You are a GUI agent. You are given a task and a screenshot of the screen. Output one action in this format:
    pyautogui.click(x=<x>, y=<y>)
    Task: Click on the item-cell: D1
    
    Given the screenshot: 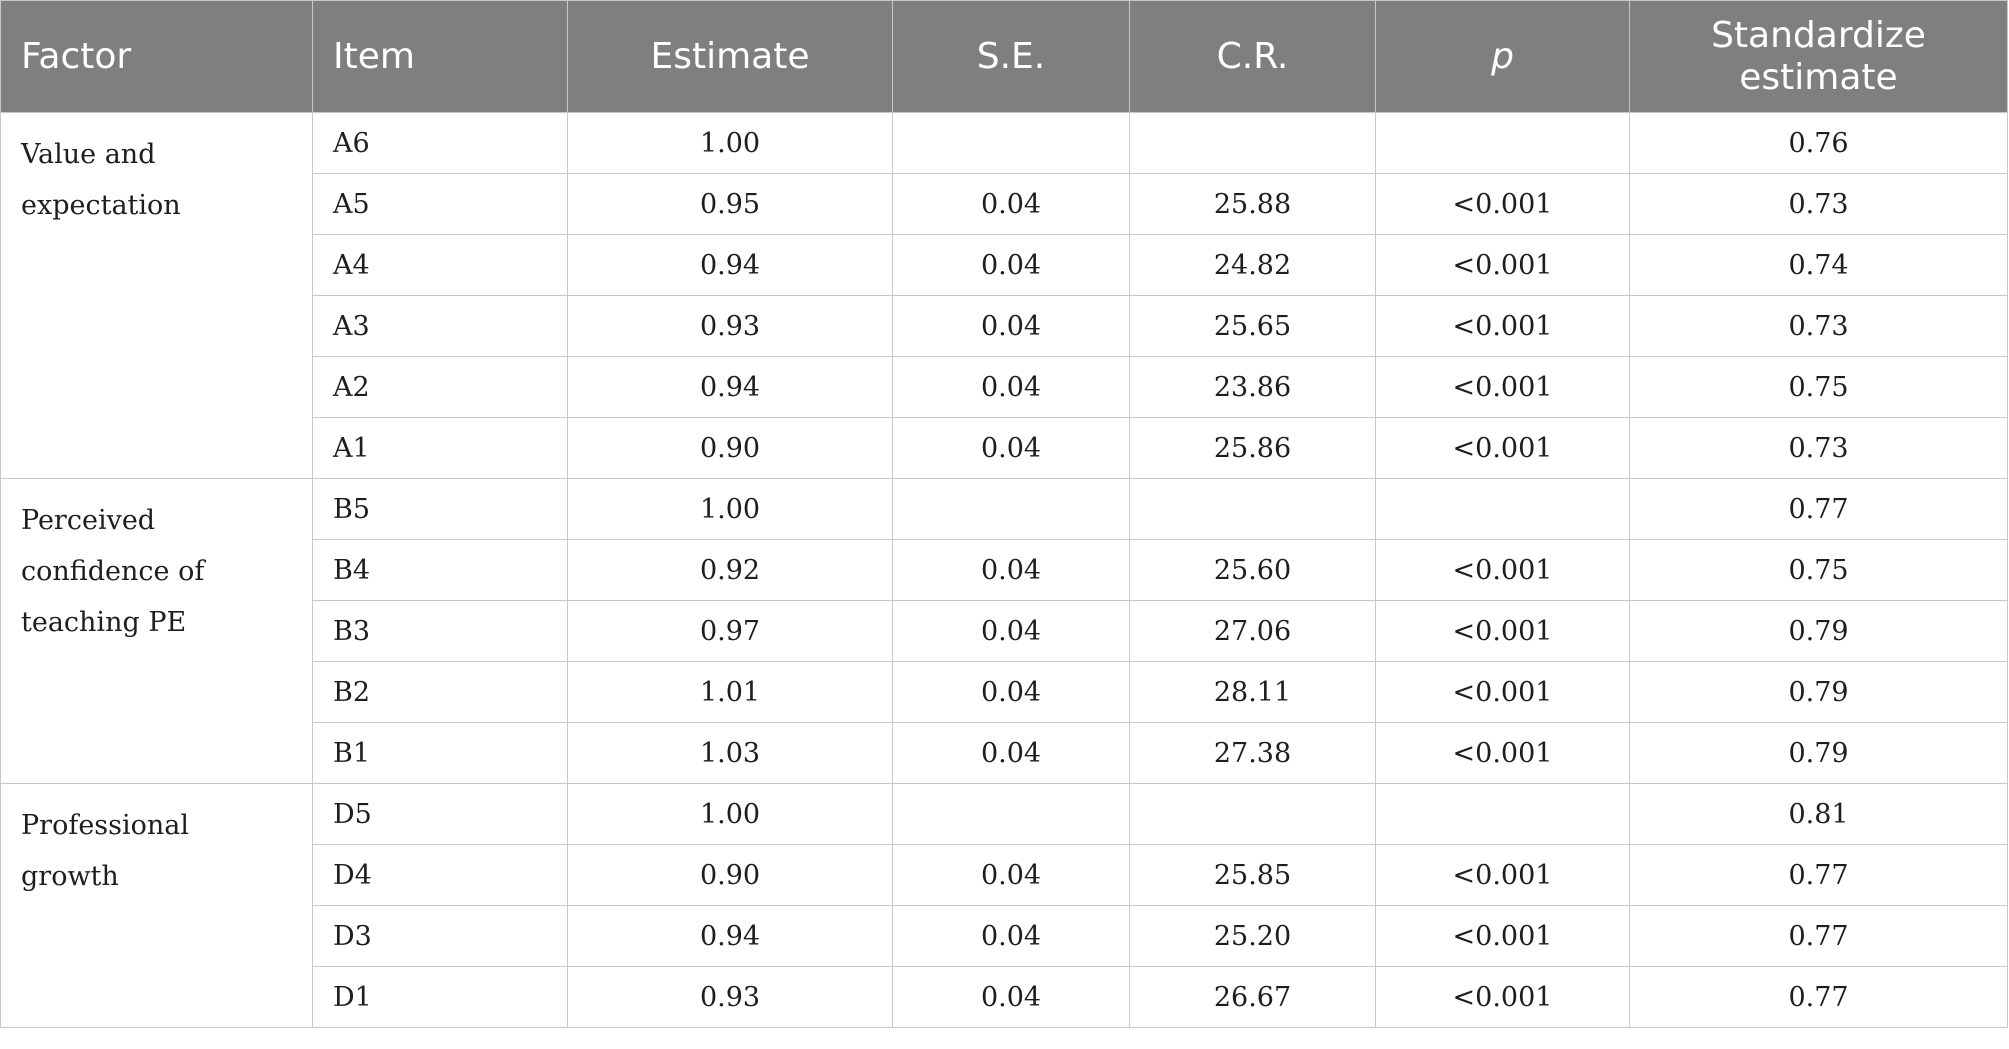 What is the action you would take?
    pyautogui.click(x=440, y=997)
    